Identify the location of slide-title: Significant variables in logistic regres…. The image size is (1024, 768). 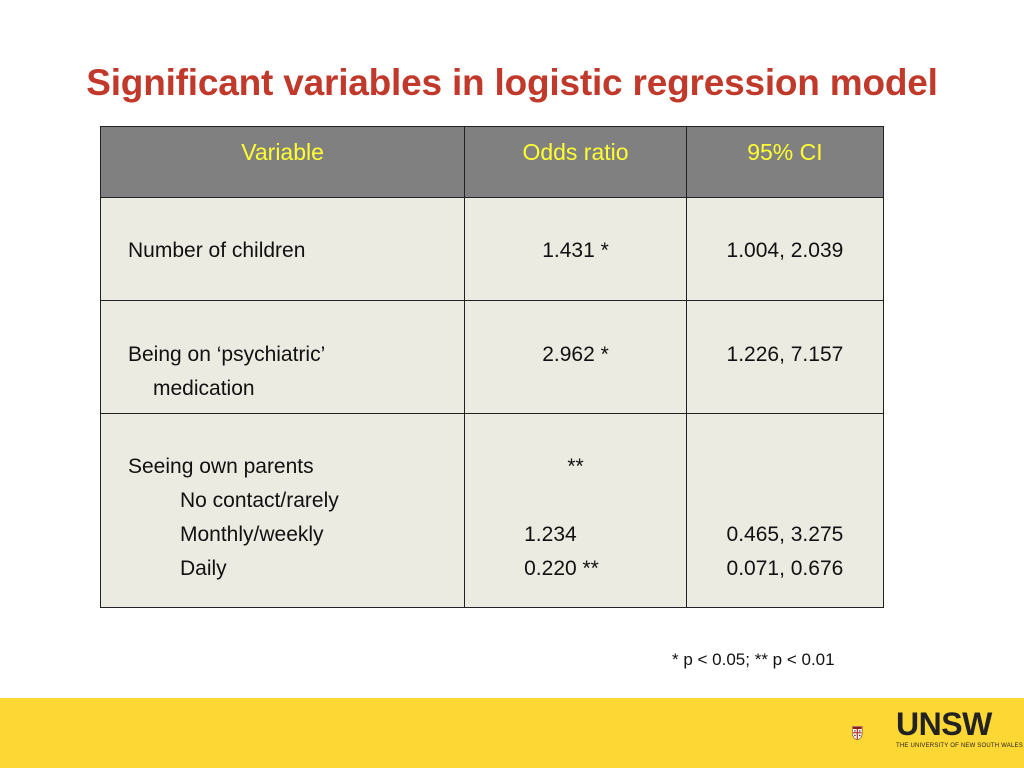
(512, 82).